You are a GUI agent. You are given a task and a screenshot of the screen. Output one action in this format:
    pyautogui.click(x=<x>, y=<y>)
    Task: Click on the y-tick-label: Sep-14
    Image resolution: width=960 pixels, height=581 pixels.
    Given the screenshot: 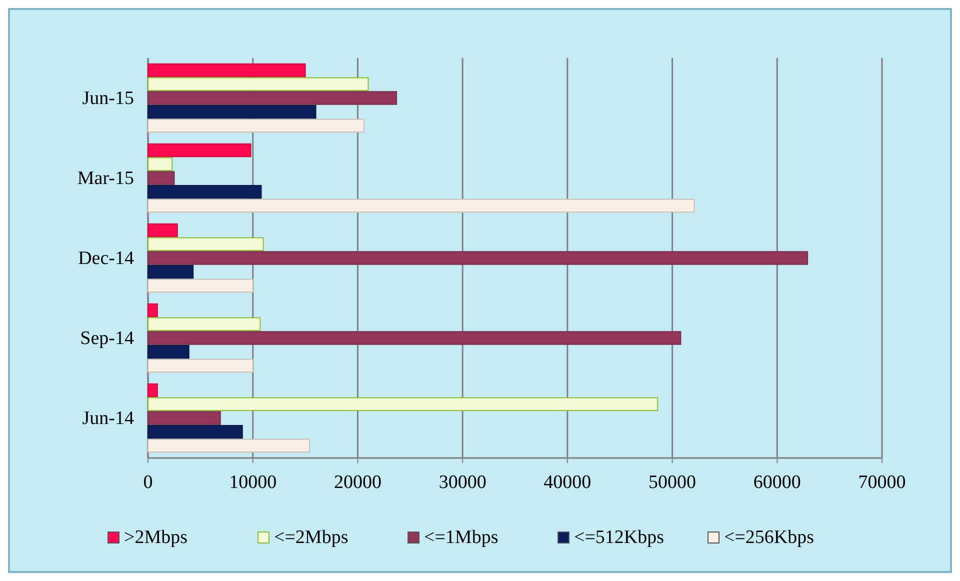 What is the action you would take?
    pyautogui.click(x=107, y=338)
    